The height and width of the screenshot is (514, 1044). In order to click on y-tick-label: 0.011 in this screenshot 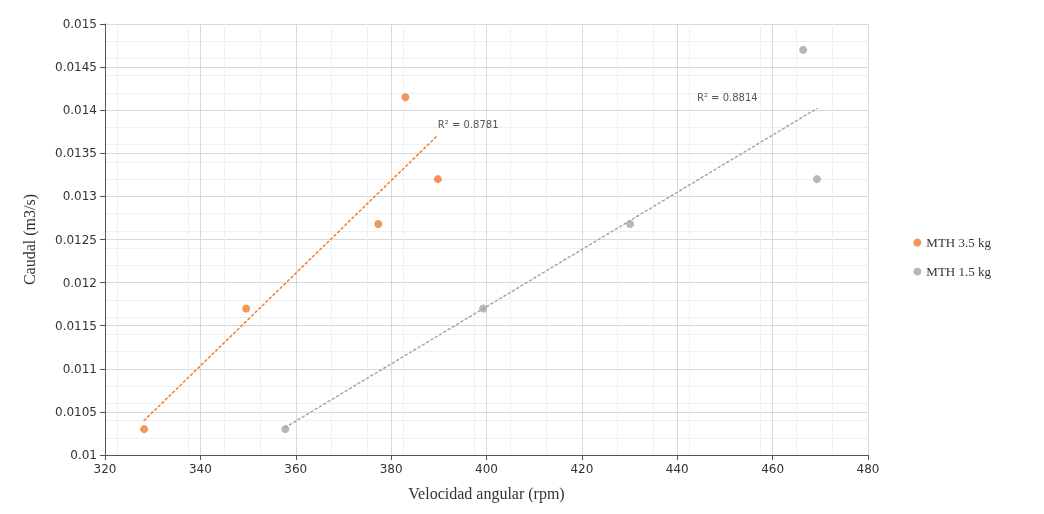, I will do `click(79, 368)`.